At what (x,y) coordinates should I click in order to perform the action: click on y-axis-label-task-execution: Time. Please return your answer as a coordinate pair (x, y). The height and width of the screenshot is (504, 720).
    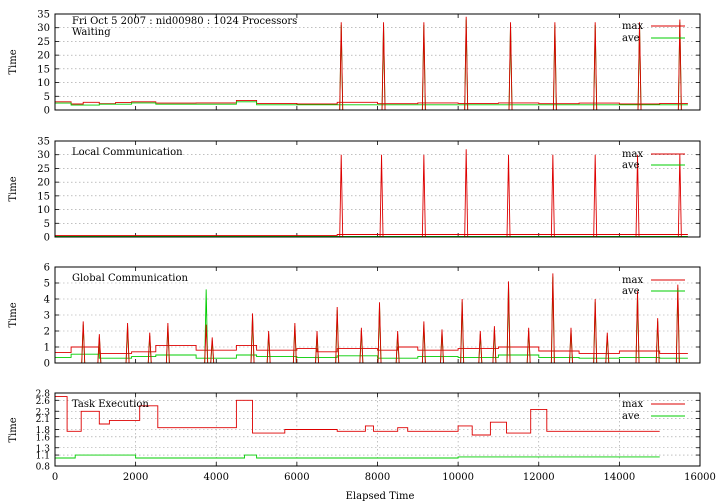
    Looking at the image, I should click on (13, 429).